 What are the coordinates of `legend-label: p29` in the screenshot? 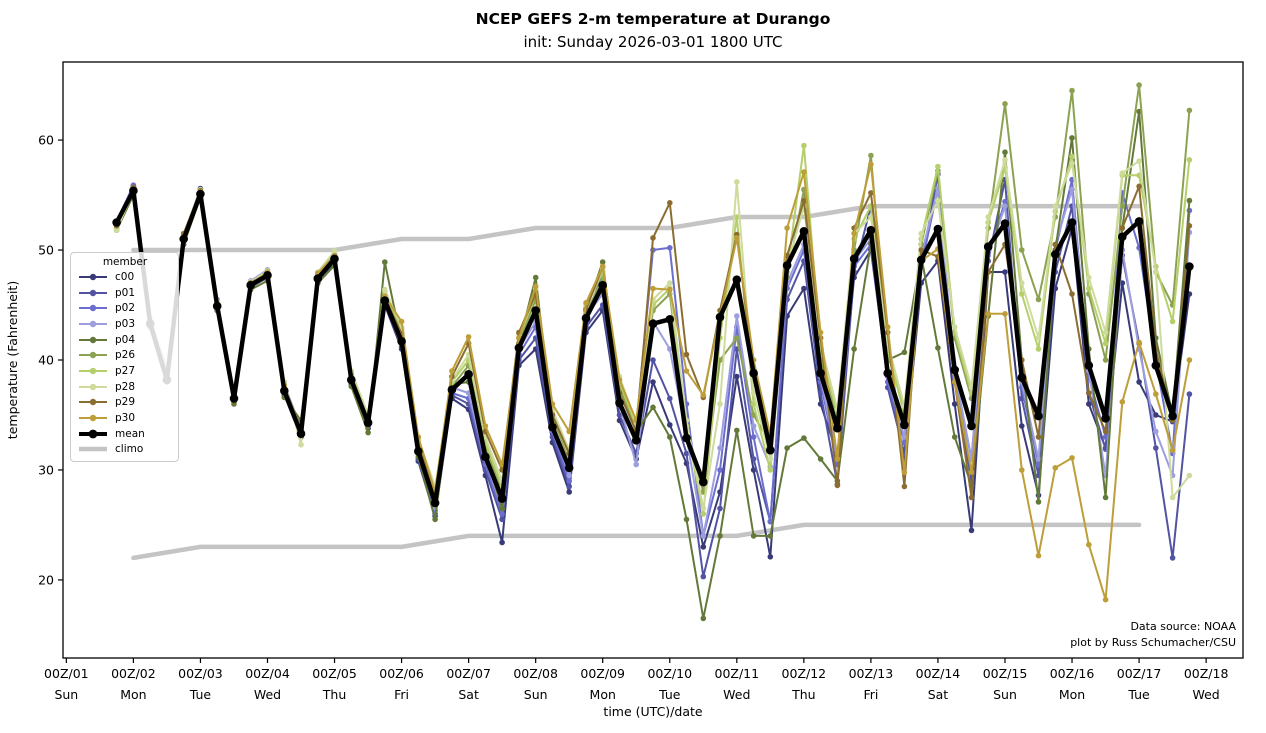 It's located at (125, 402).